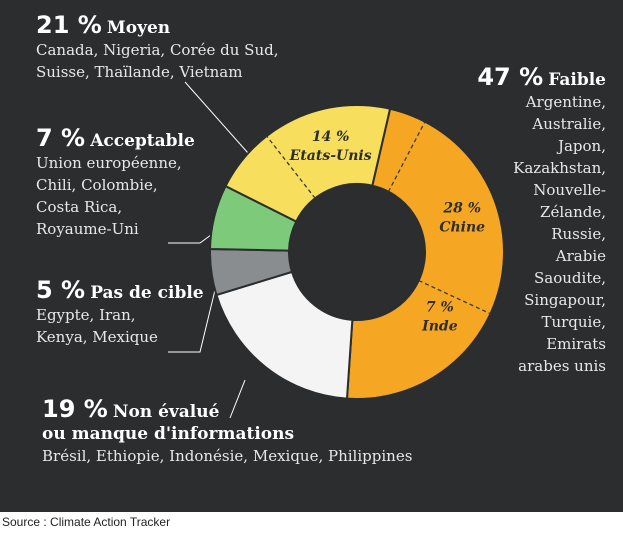 The height and width of the screenshot is (533, 623). I want to click on source-note: Source : Climate Action Tracker, so click(86, 522).